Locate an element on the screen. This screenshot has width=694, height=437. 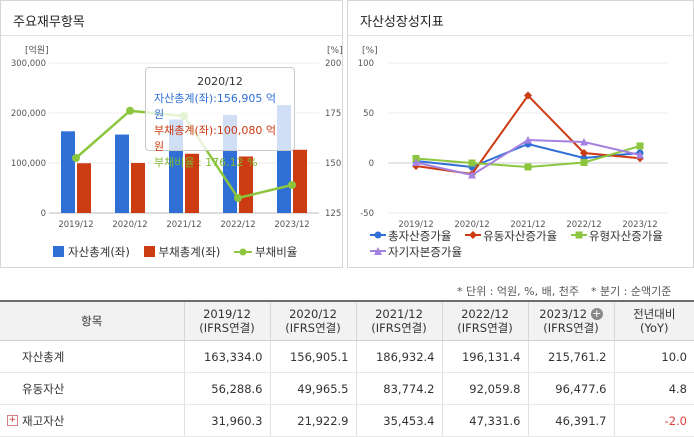
expand-row-icon: + is located at coordinates (12, 420).